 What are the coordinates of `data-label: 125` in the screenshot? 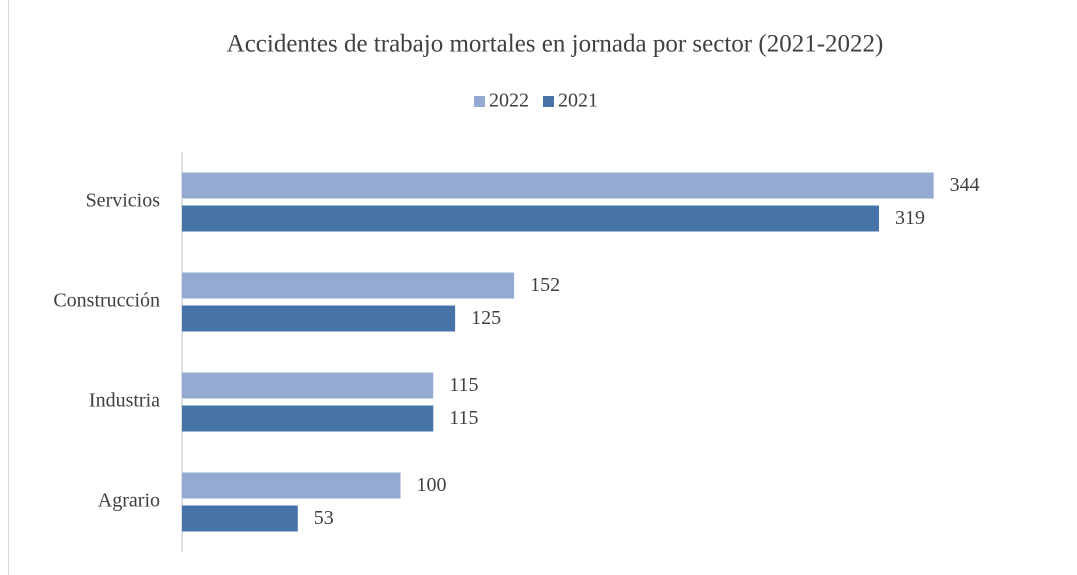 It's located at (486, 318).